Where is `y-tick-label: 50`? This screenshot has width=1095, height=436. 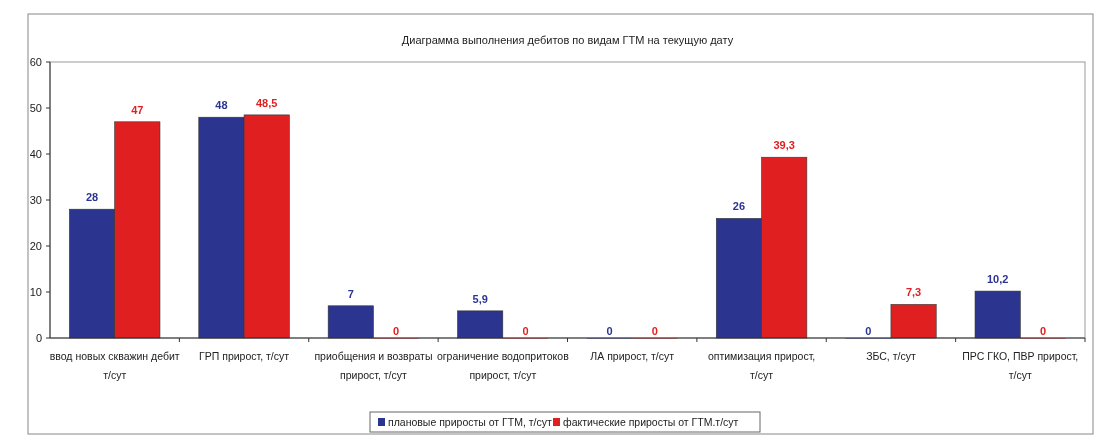 y-tick-label: 50 is located at coordinates (35, 108).